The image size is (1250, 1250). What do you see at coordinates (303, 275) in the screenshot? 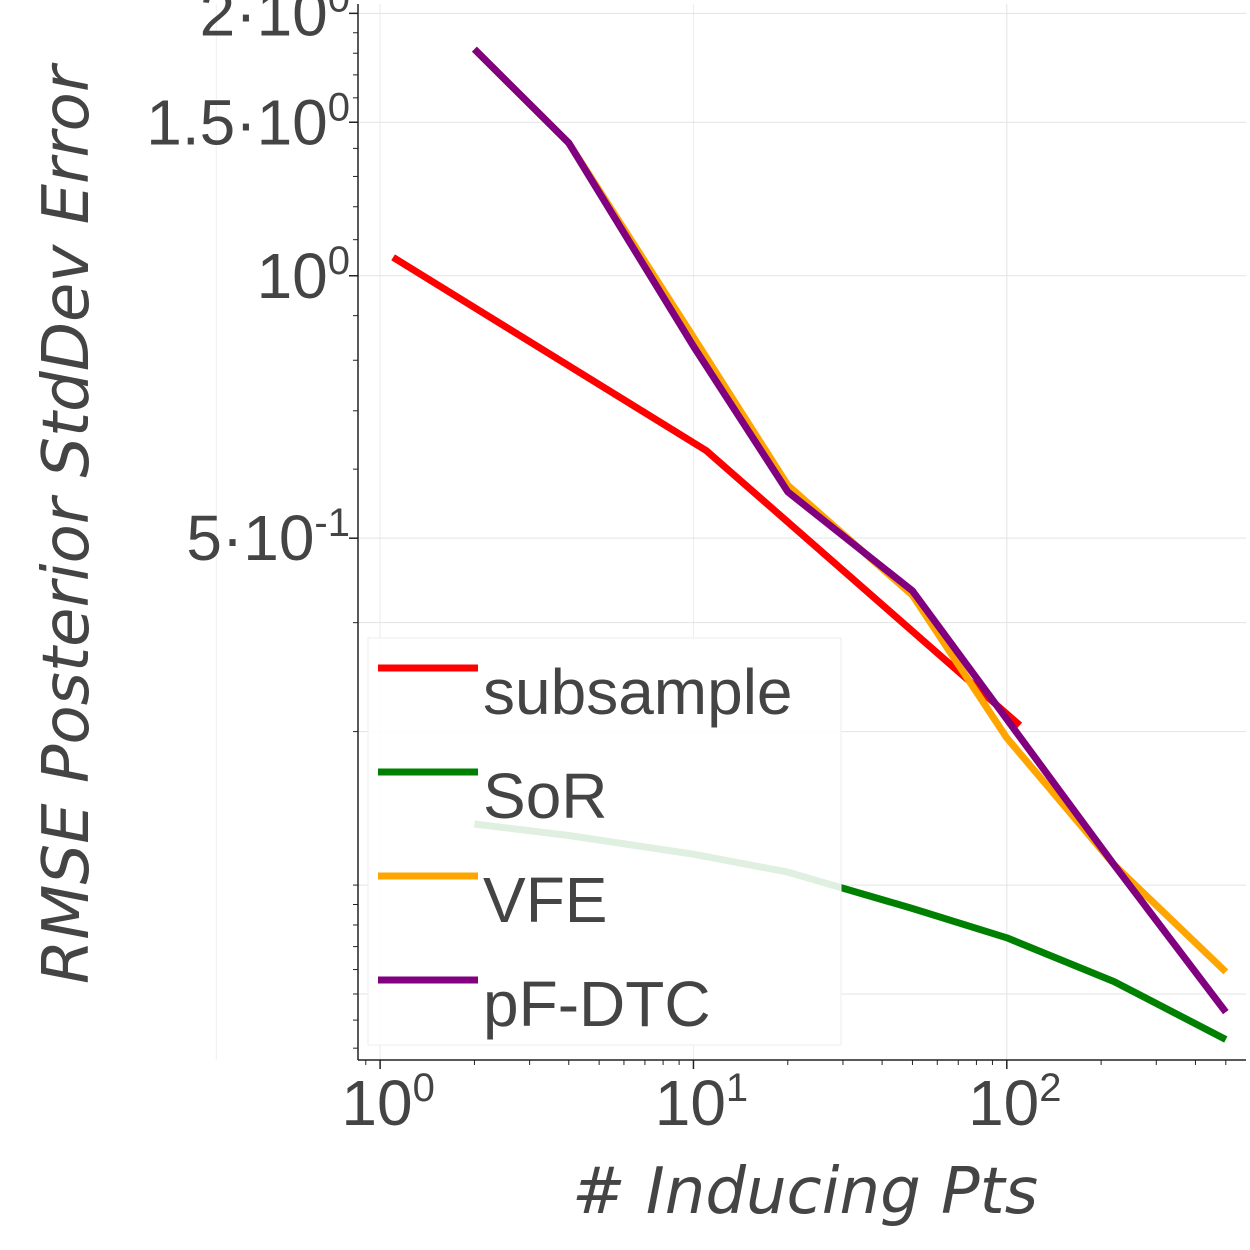
I see `y-tick-label: 100` at bounding box center [303, 275].